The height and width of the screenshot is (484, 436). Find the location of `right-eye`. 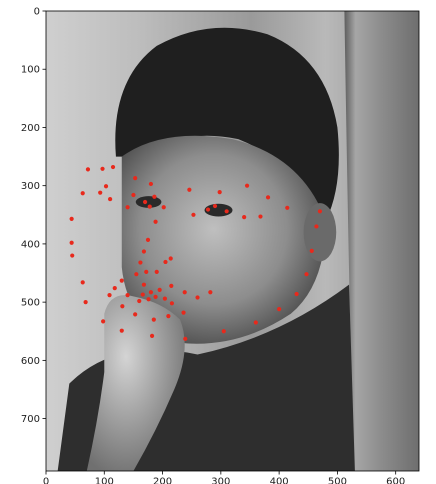

right-eye is located at coordinates (218, 210).